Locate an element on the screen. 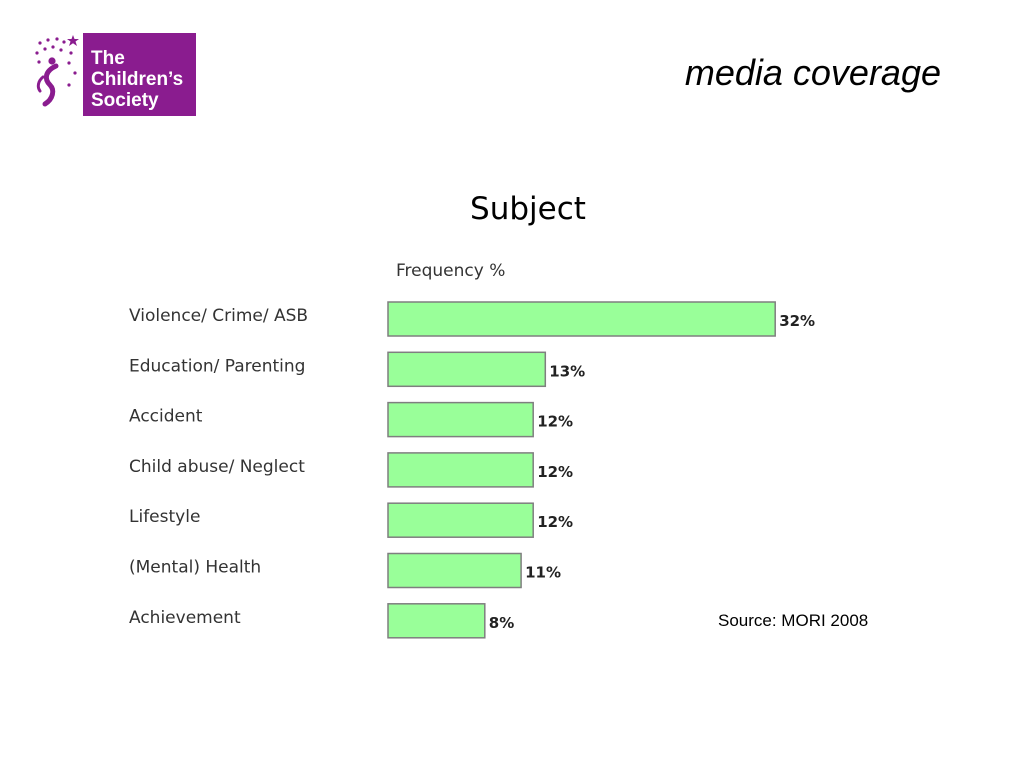  category-label: Education/ Parenting is located at coordinates (217, 366).